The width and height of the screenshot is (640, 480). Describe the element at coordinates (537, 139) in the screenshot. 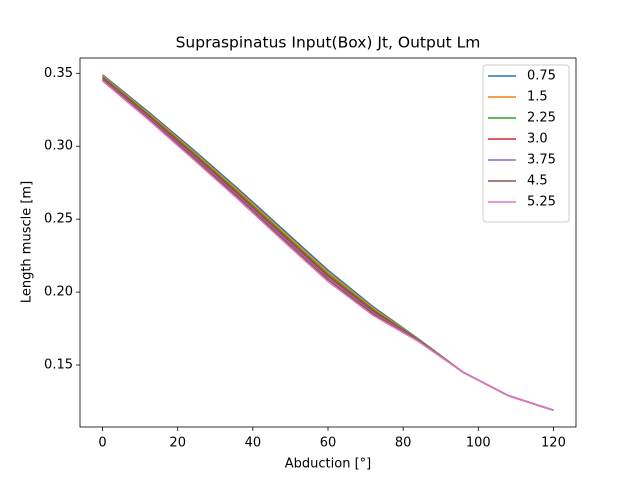

I see `legend-label: 3.0` at that location.